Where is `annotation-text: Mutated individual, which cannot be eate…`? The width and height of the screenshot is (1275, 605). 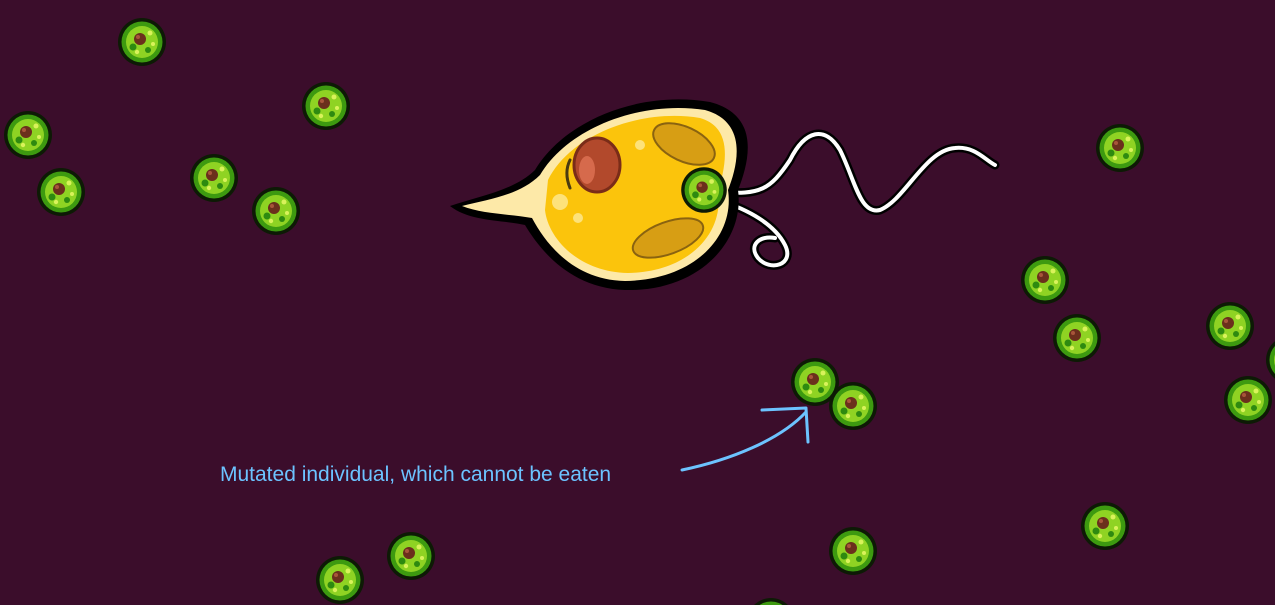
annotation-text: Mutated individual, which cannot be eate… is located at coordinates (415, 474).